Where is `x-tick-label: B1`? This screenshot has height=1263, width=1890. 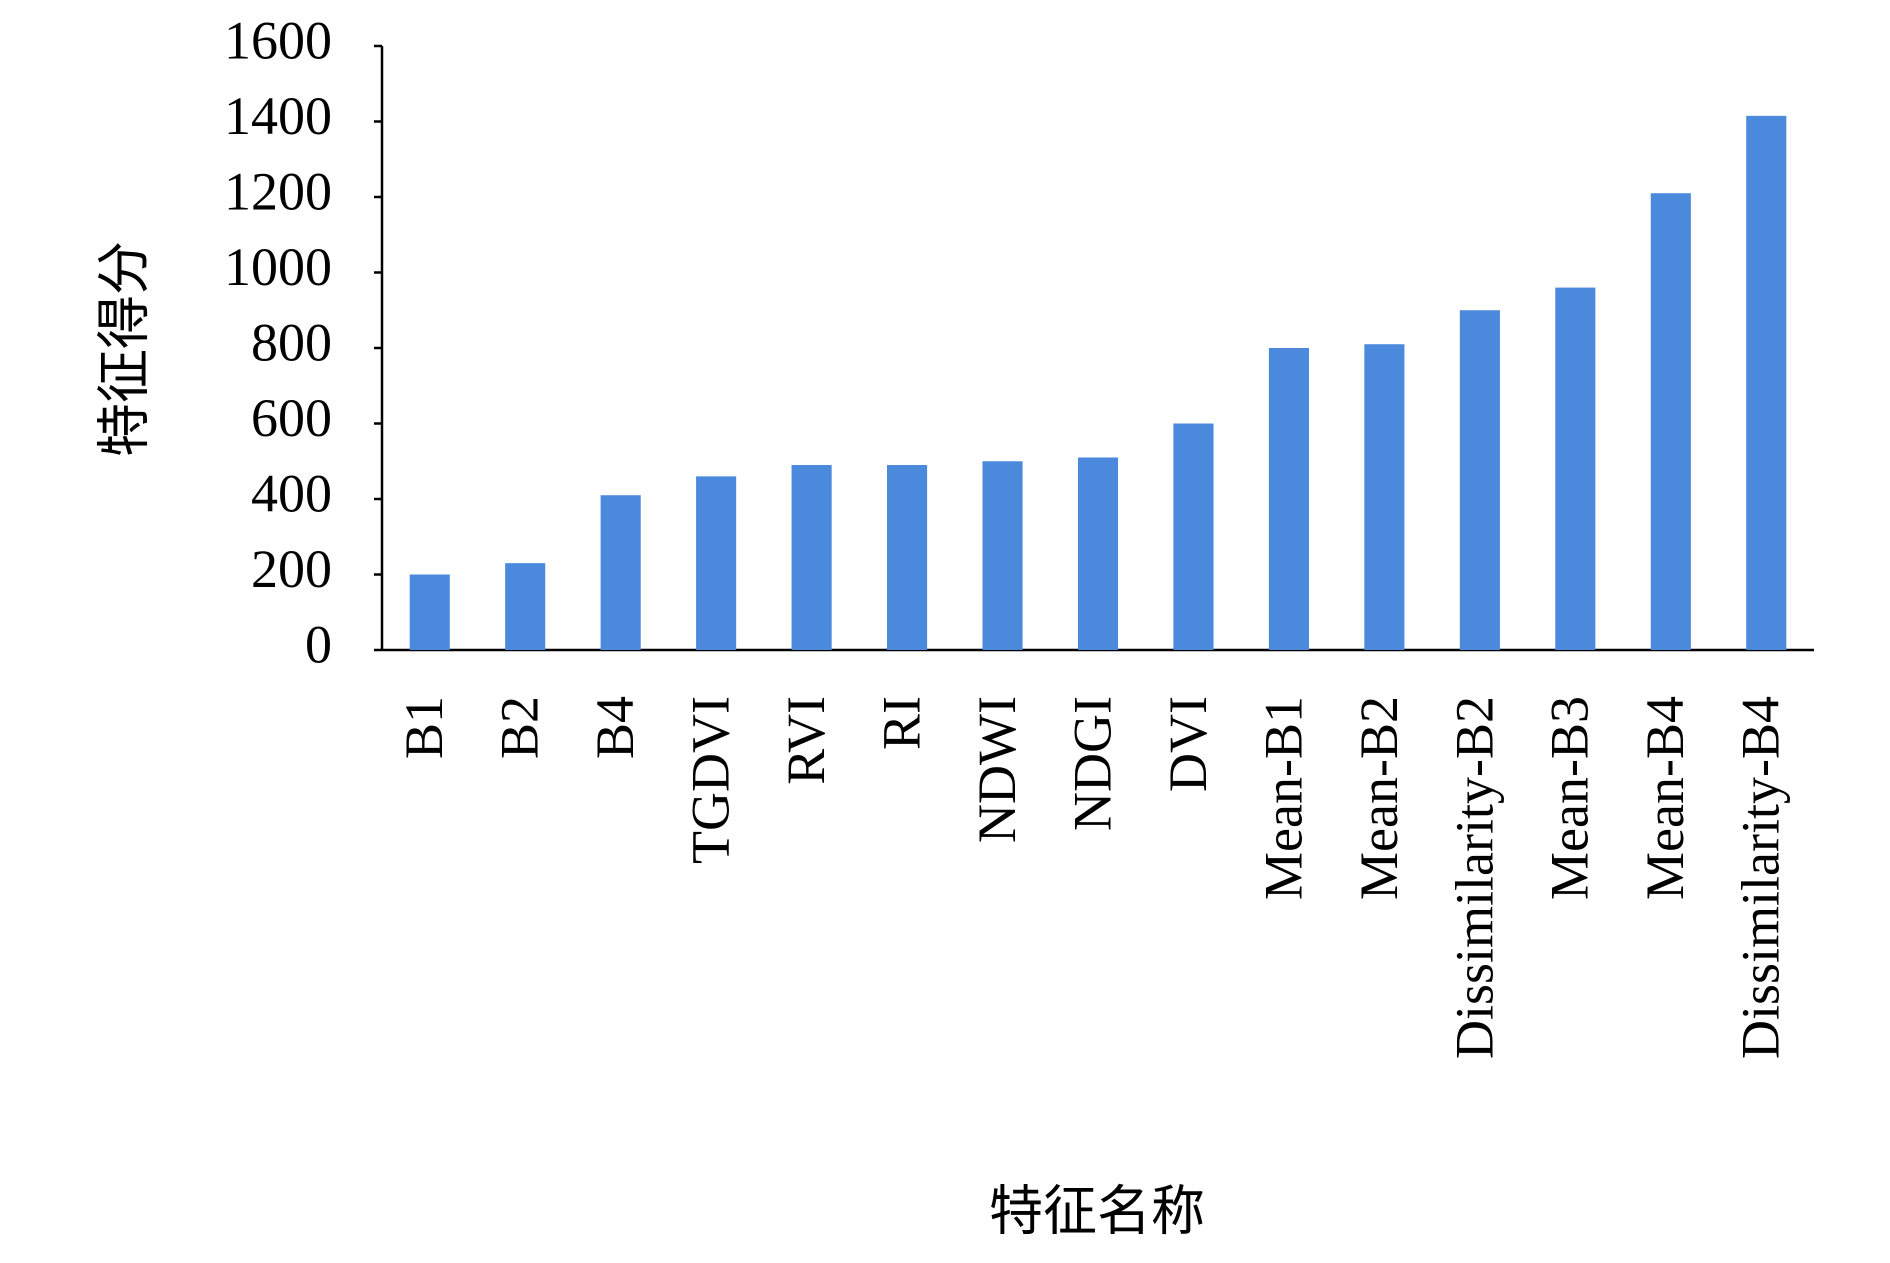
x-tick-label: B1 is located at coordinates (424, 727).